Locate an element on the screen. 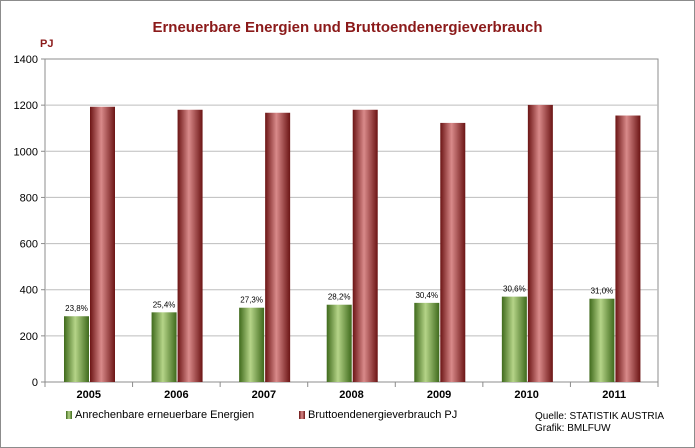 This screenshot has height=448, width=695. data-label-2010: 30,6% is located at coordinates (514, 289).